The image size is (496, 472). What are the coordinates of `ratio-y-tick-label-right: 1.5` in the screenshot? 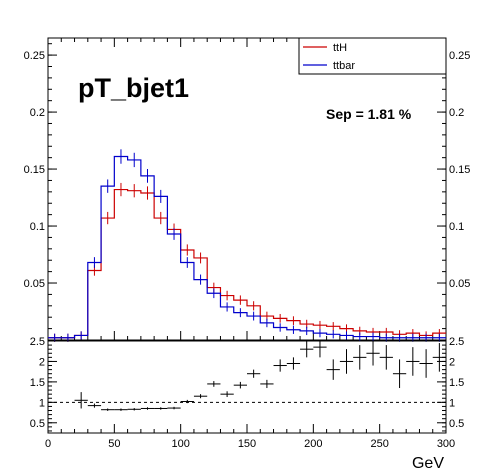 It's located at (456, 383).